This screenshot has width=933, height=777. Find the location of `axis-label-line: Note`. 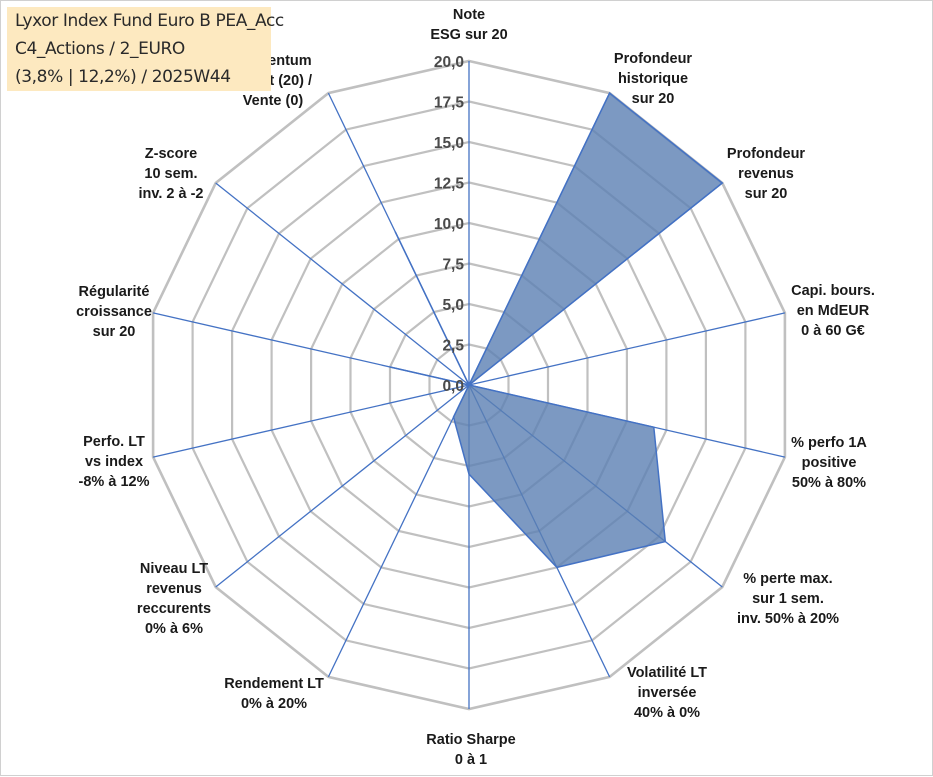

axis-label-line: Note is located at coordinates (468, 15).